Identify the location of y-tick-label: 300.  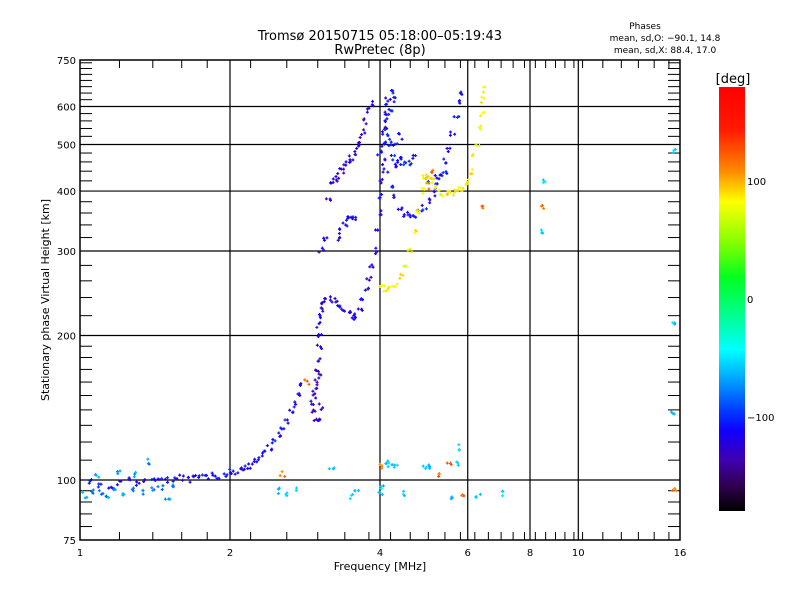
(66, 252).